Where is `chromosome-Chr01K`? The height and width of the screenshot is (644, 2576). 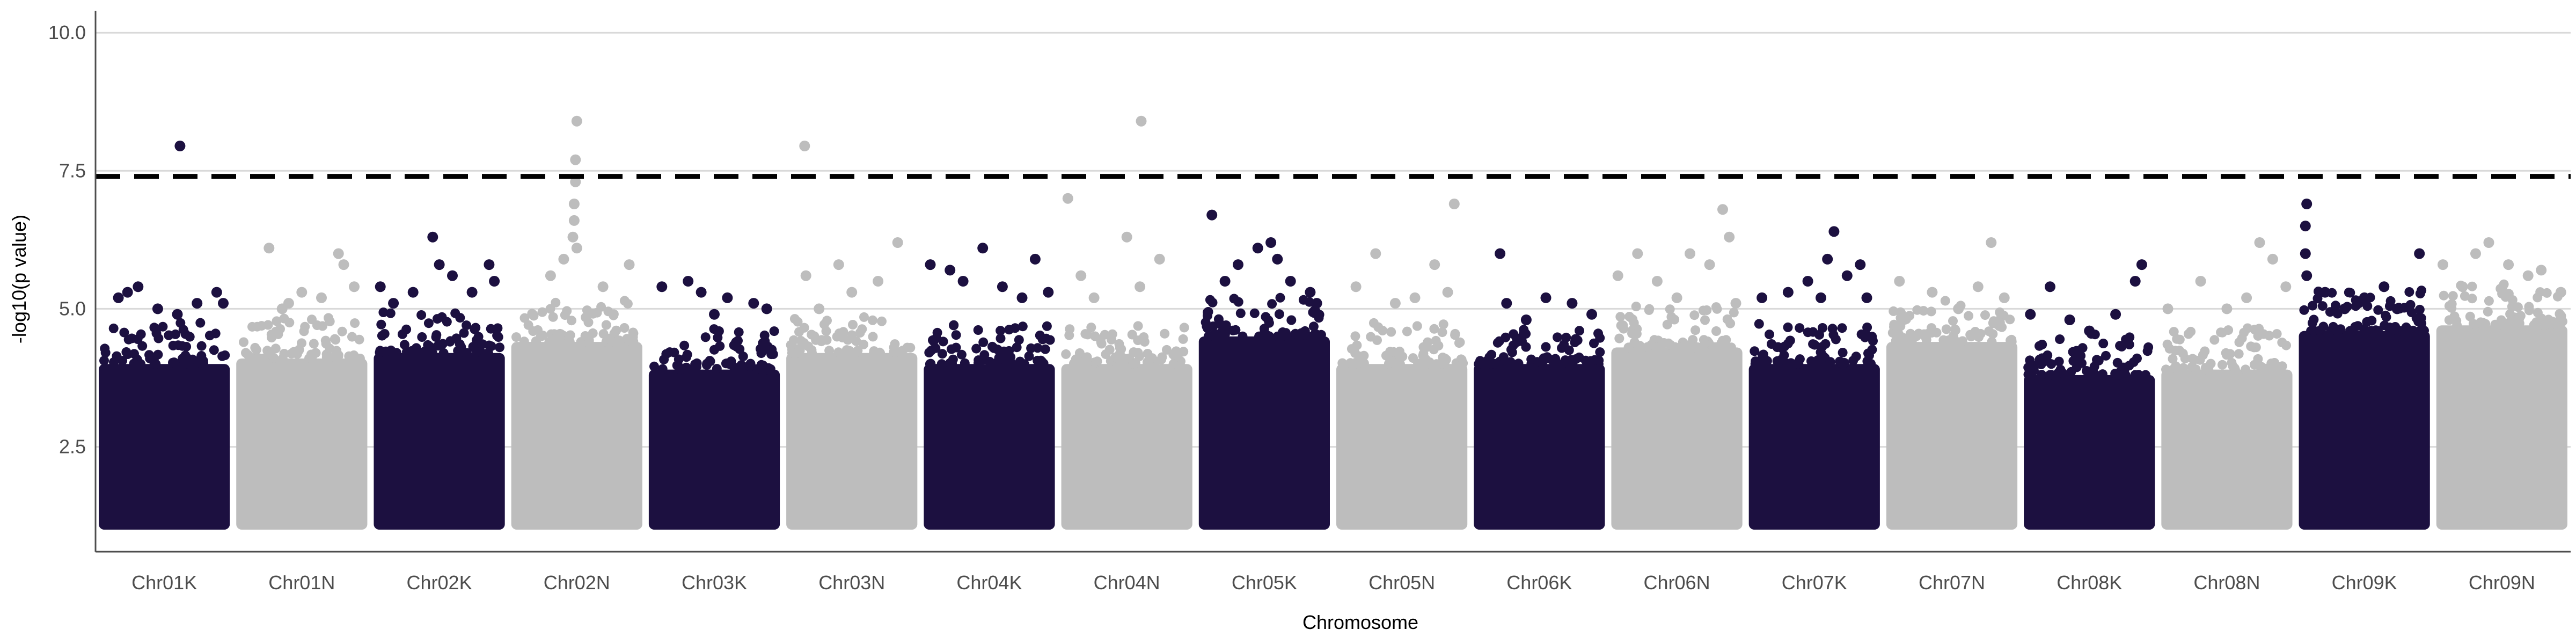 chromosome-Chr01K is located at coordinates (164, 335).